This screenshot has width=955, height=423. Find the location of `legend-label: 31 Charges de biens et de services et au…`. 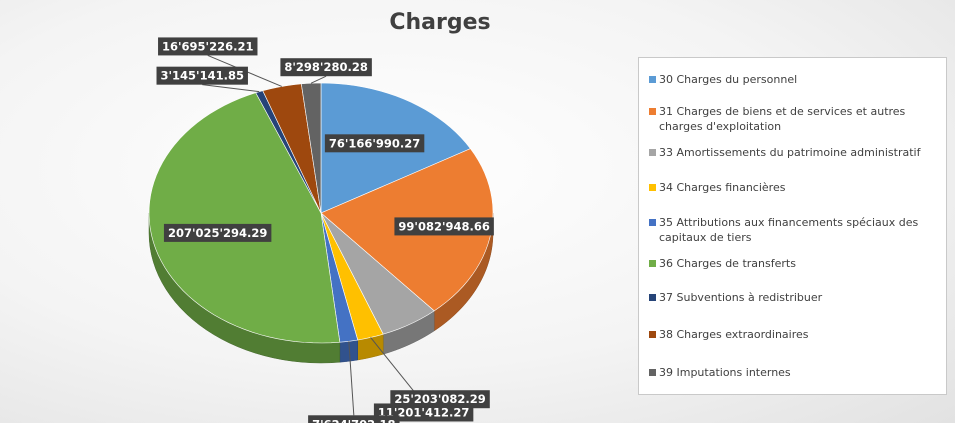

legend-label: 31 Charges de biens et de services et au… is located at coordinates (782, 119).